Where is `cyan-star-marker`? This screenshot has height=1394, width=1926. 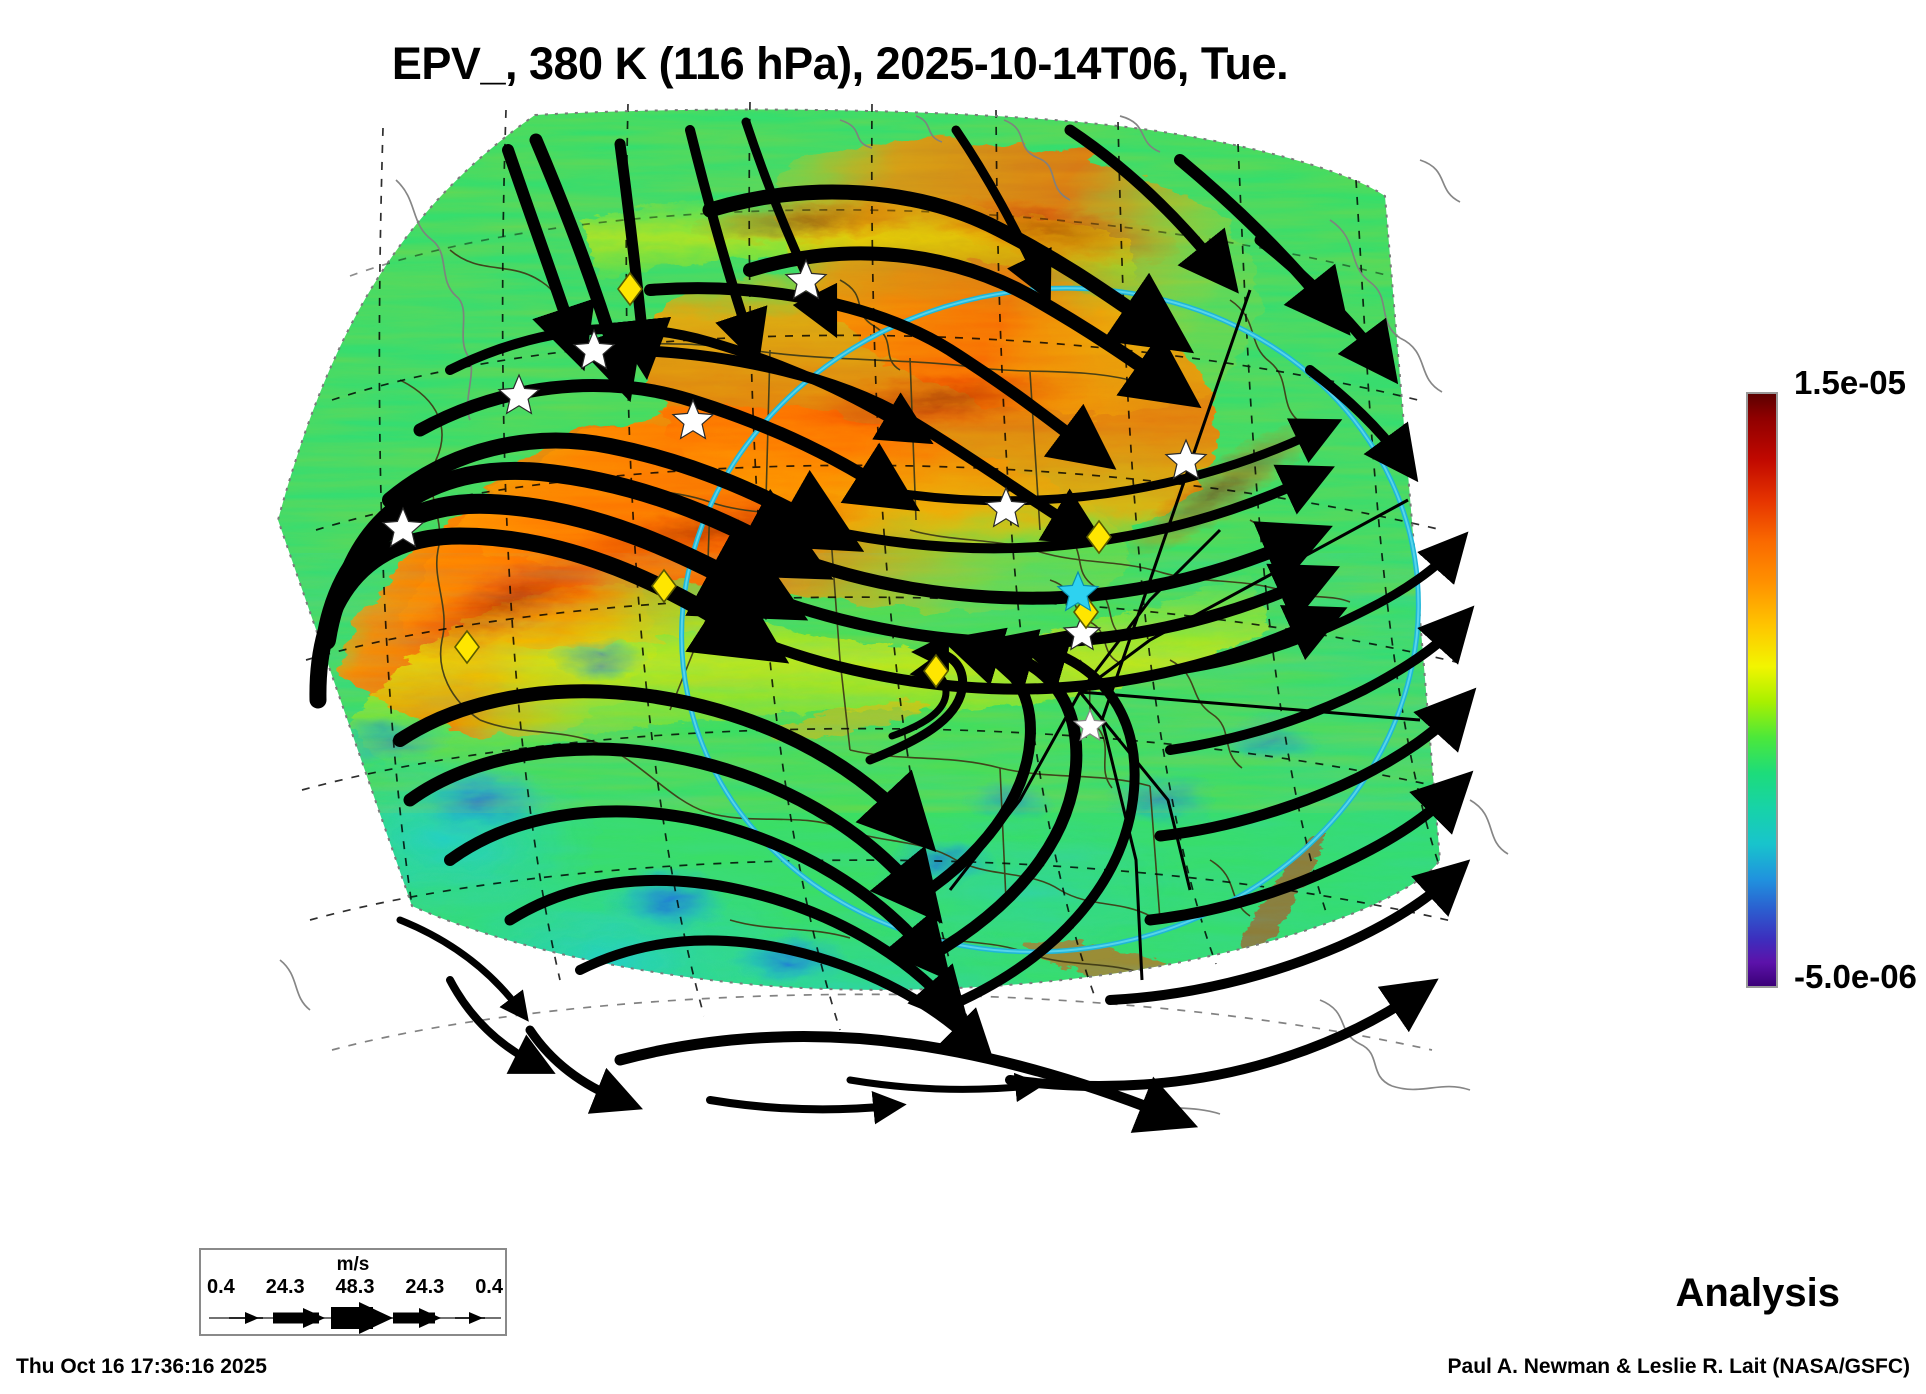 cyan-star-marker is located at coordinates (1078, 591).